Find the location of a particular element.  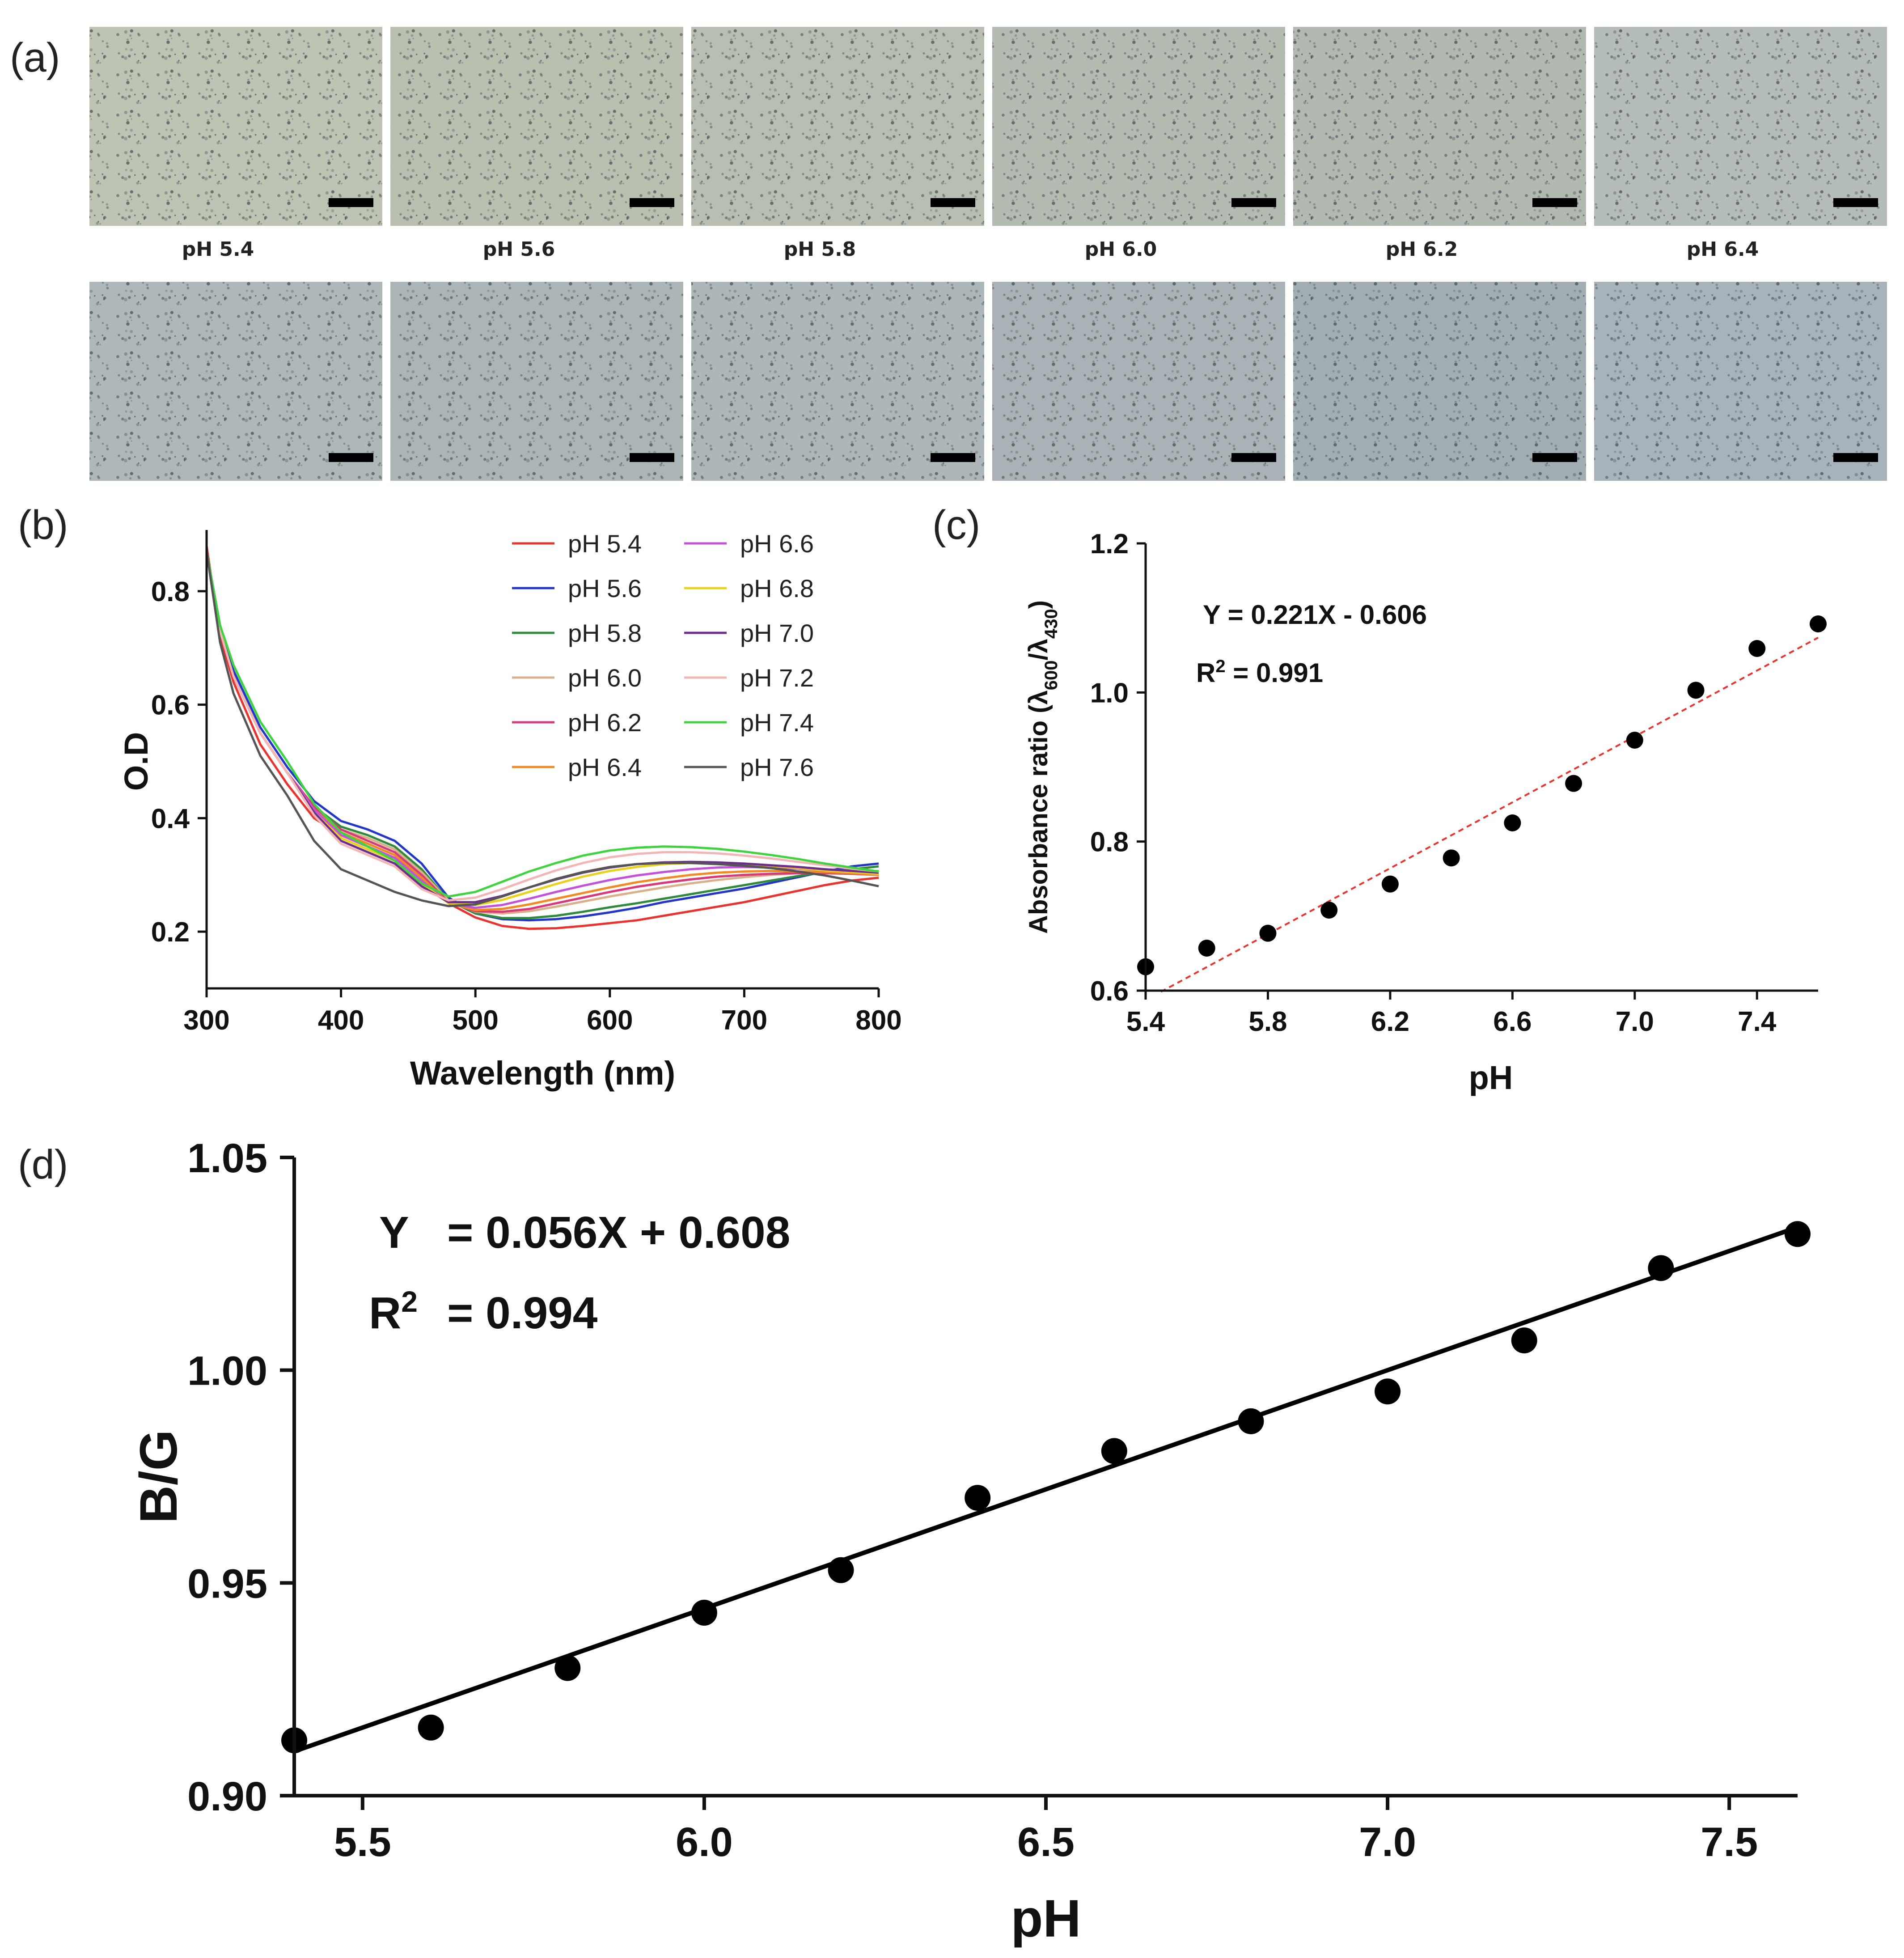

legend-label: pH 7.6 is located at coordinates (777, 767).